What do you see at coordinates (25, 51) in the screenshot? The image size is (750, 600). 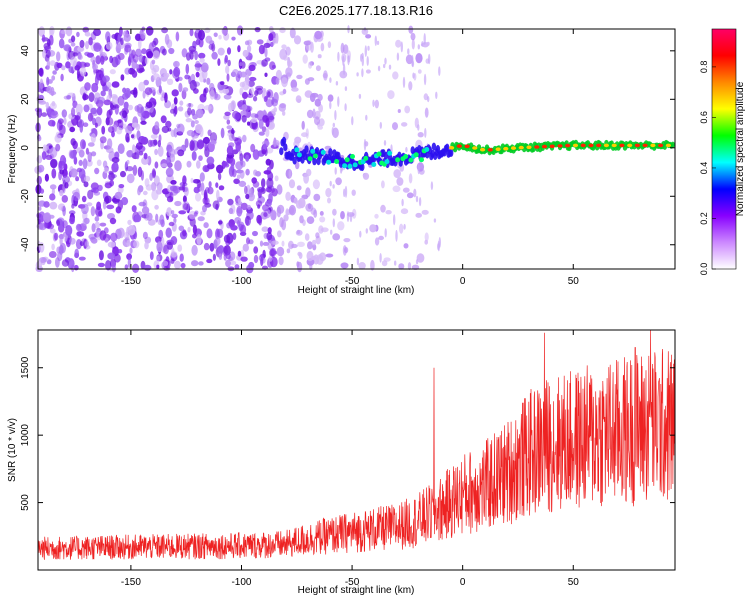 I see `heatmap-y-tick-label: 40` at bounding box center [25, 51].